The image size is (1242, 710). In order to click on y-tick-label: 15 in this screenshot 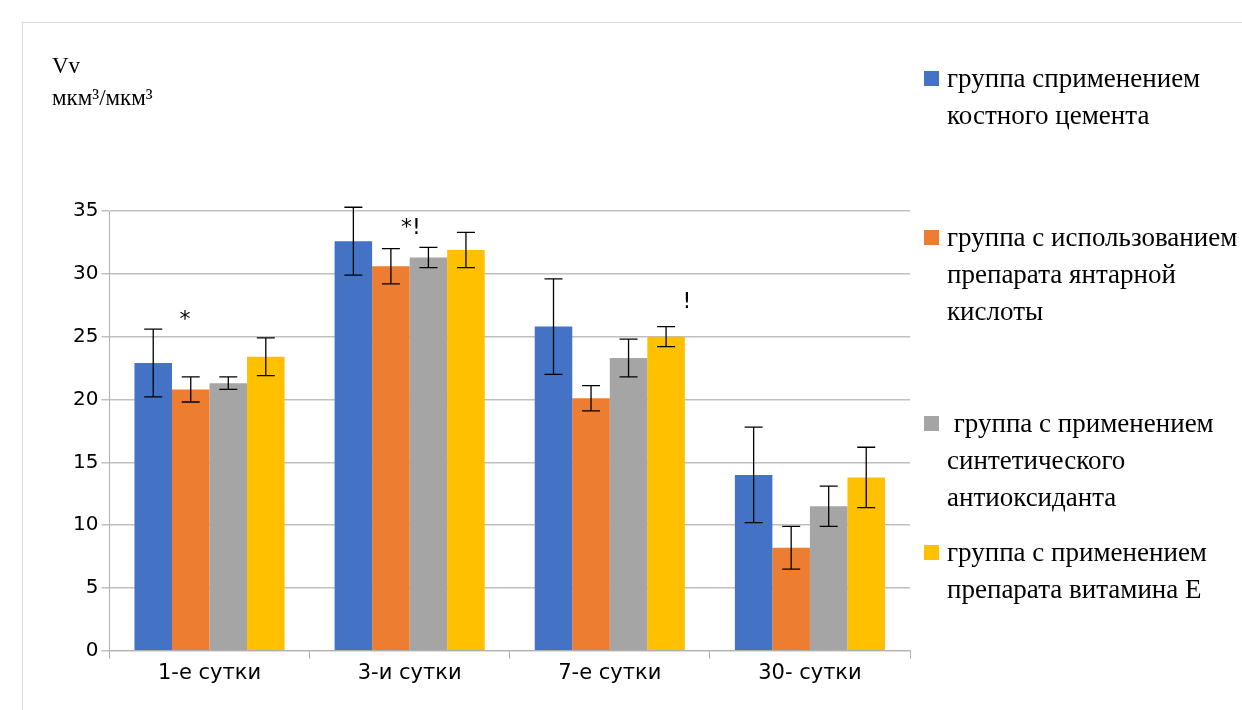, I will do `click(86, 460)`.